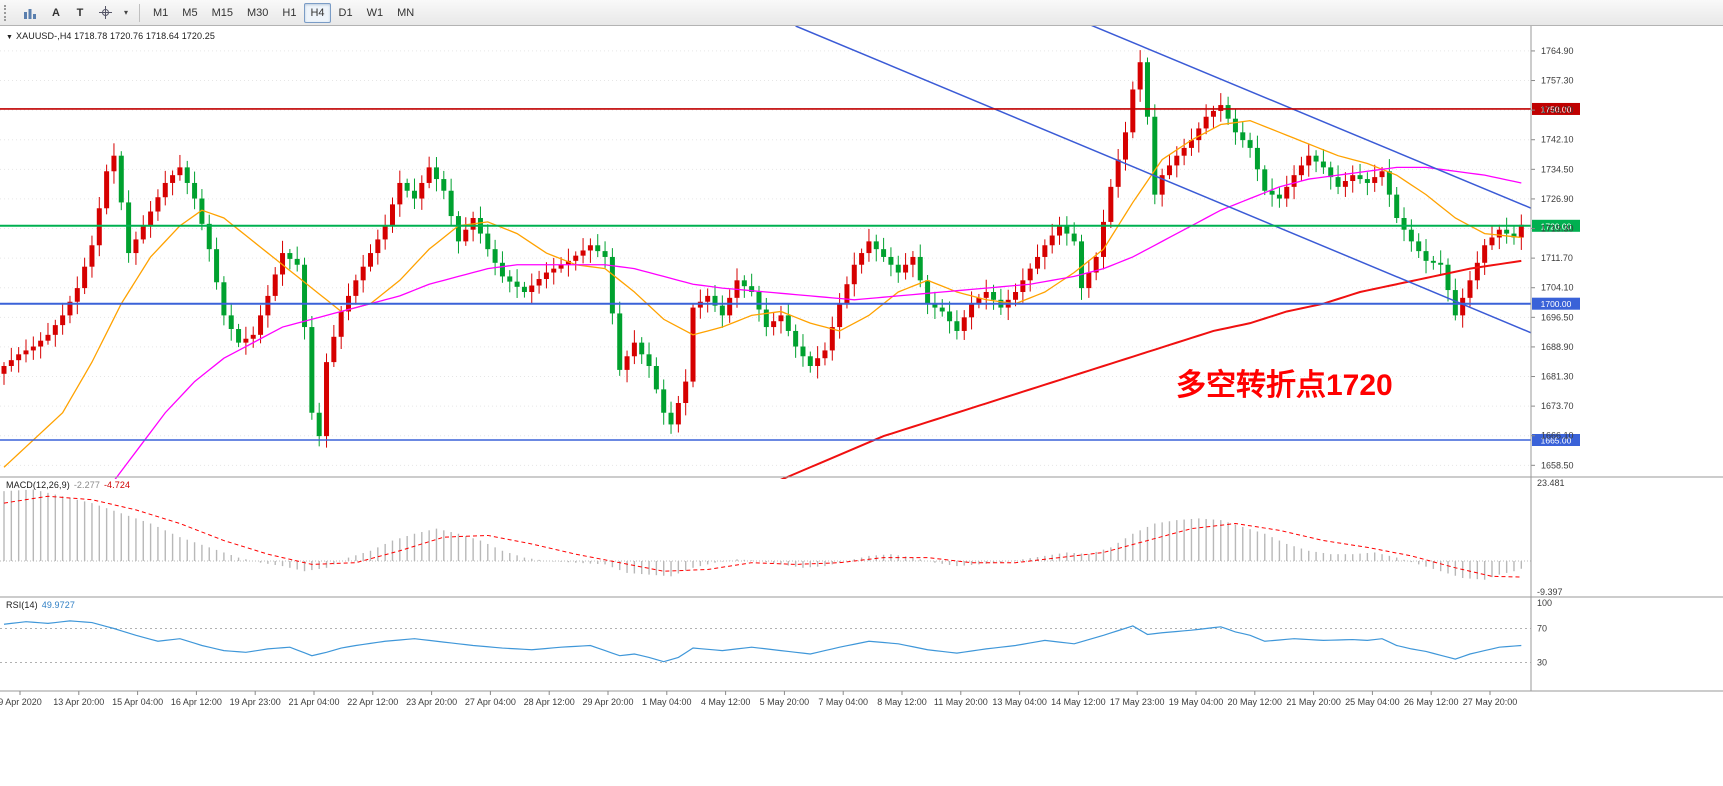 The height and width of the screenshot is (786, 1723). Describe the element at coordinates (160, 13) in the screenshot. I see `timeframe-m1: M1` at that location.